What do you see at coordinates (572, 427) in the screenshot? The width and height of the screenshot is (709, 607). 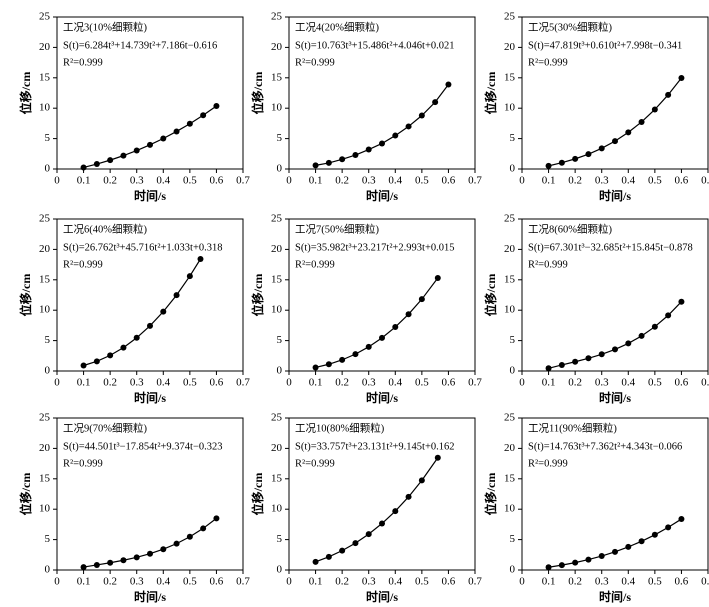 I see `panel-title: 工况11(90%细颗粒)` at bounding box center [572, 427].